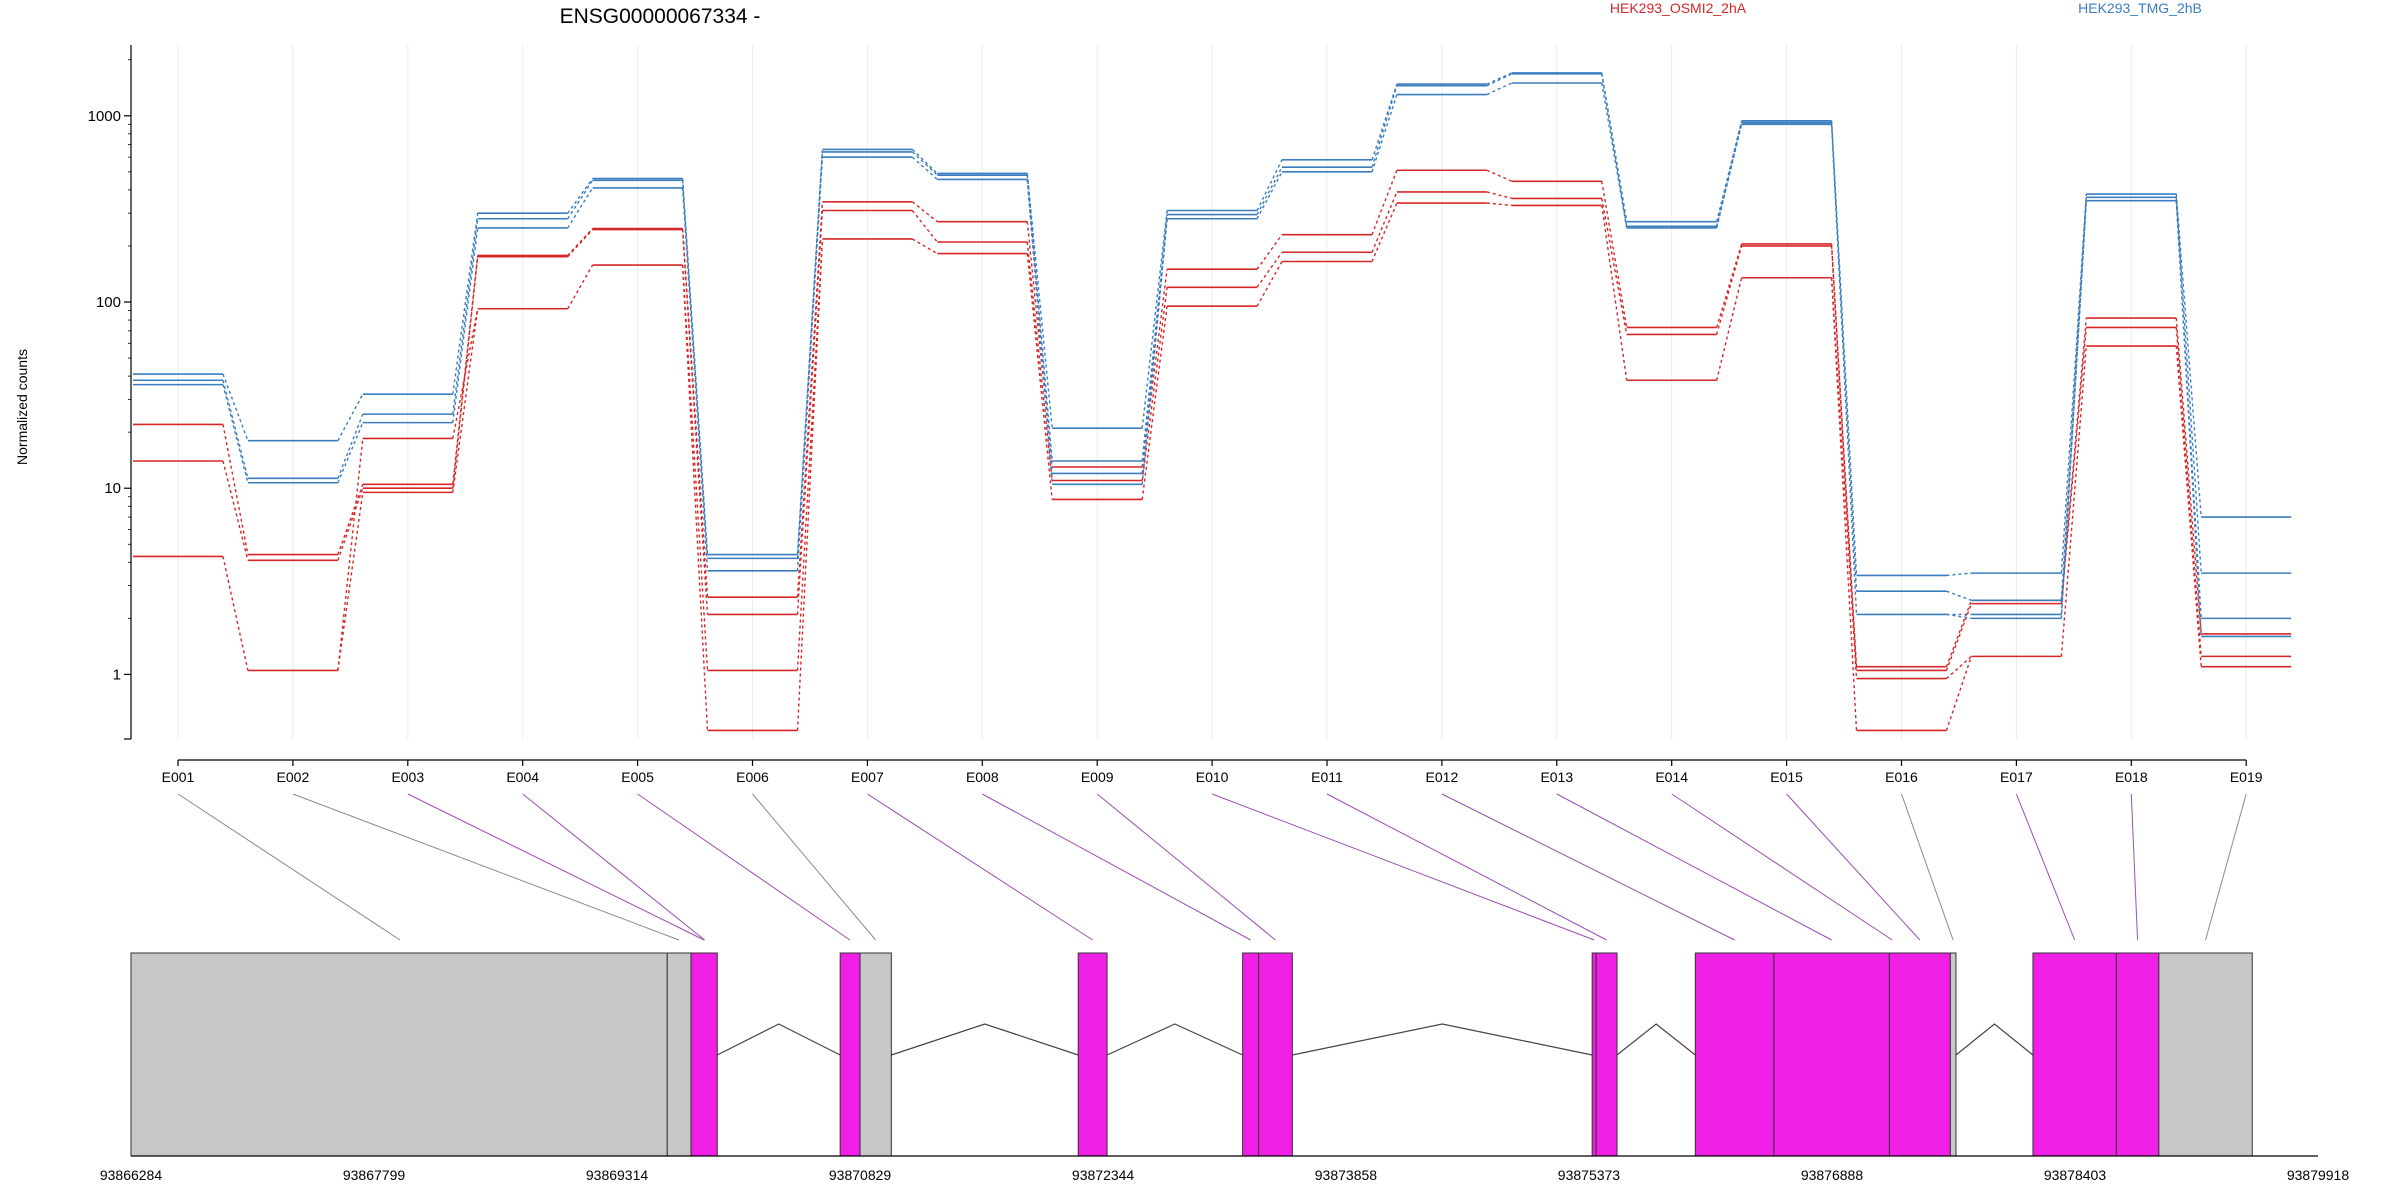  I want to click on connector-e002, so click(486, 867).